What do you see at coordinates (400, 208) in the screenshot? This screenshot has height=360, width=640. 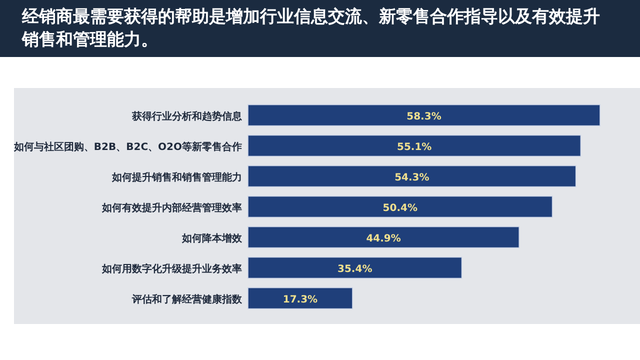 I see `value-label: 50.4%` at bounding box center [400, 208].